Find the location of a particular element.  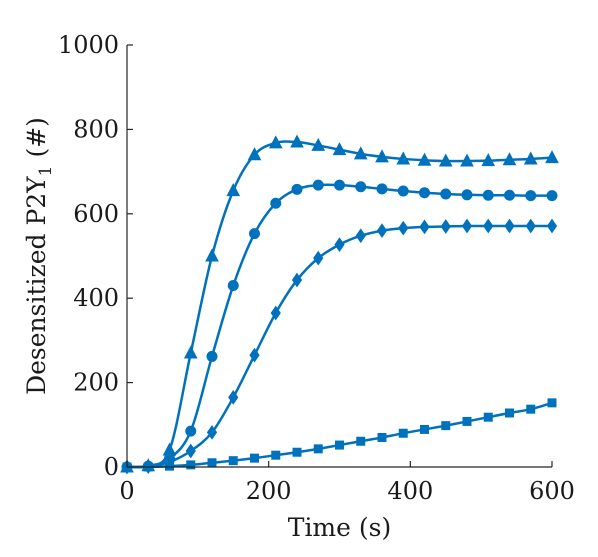

y-tick-label: 400 is located at coordinates (96, 298).